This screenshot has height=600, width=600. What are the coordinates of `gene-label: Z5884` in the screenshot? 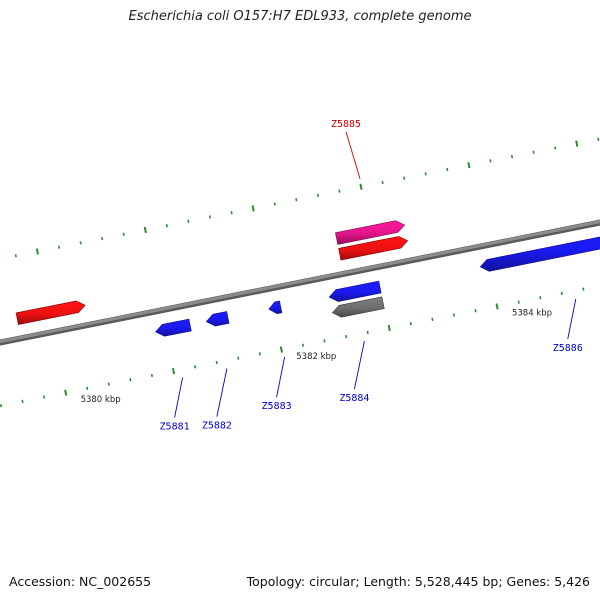 It's located at (354, 398).